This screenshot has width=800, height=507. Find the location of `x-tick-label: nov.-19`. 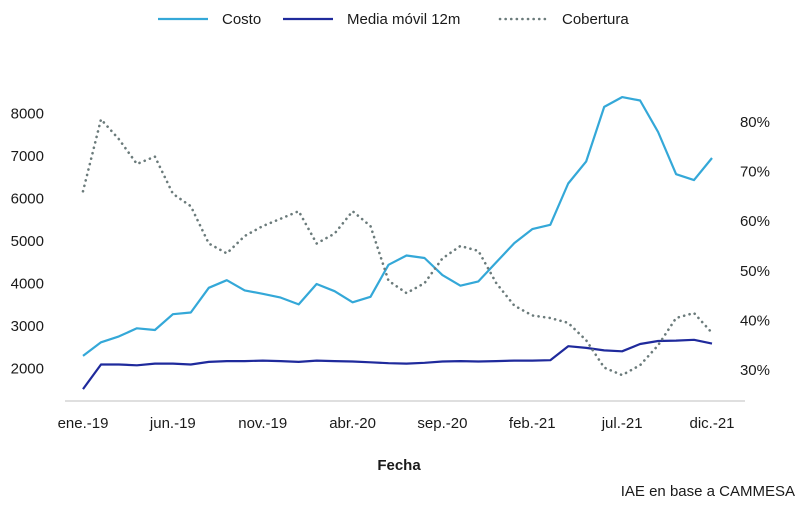

x-tick-label: nov.-19 is located at coordinates (262, 423).